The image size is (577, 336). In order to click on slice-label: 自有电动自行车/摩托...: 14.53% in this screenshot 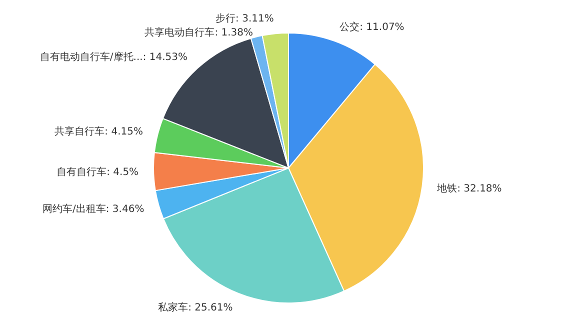, I will do `click(114, 57)`.